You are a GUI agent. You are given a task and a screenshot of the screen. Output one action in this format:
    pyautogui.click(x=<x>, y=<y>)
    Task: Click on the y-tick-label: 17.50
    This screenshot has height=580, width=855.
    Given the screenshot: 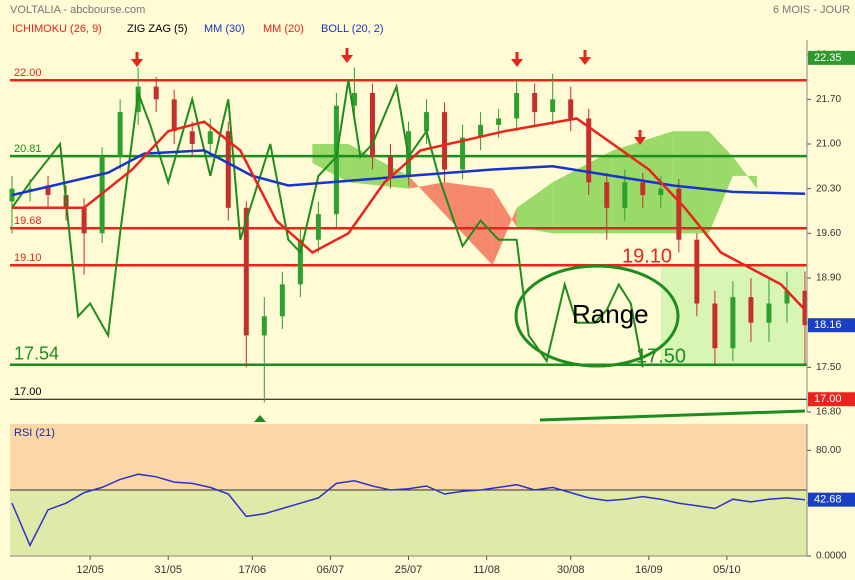 What is the action you would take?
    pyautogui.click(x=828, y=367)
    